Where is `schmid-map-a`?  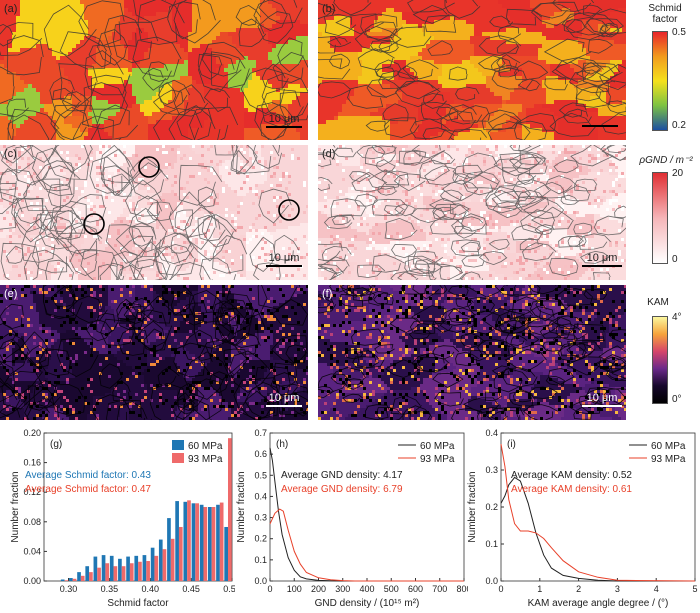 schmid-map-a is located at coordinates (154, 70).